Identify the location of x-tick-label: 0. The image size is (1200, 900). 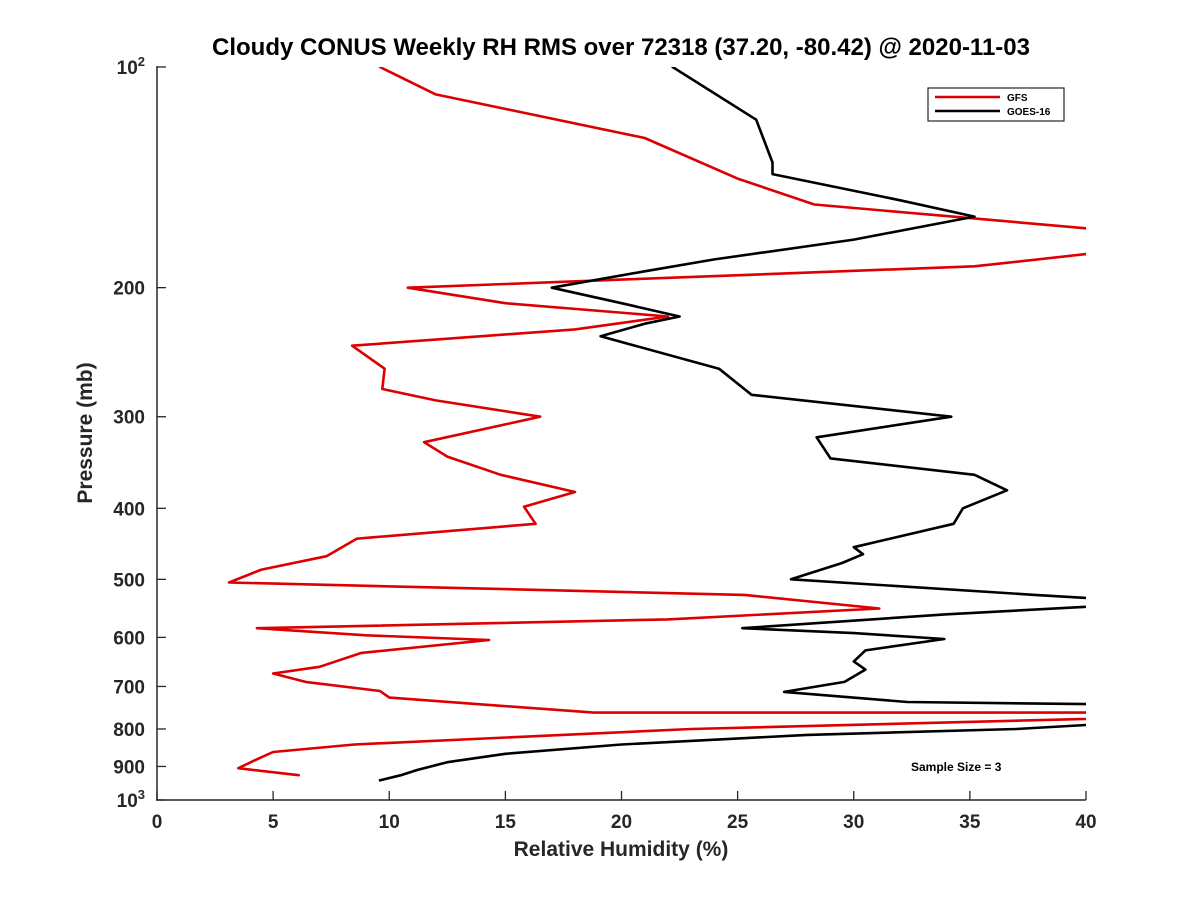
(157, 822).